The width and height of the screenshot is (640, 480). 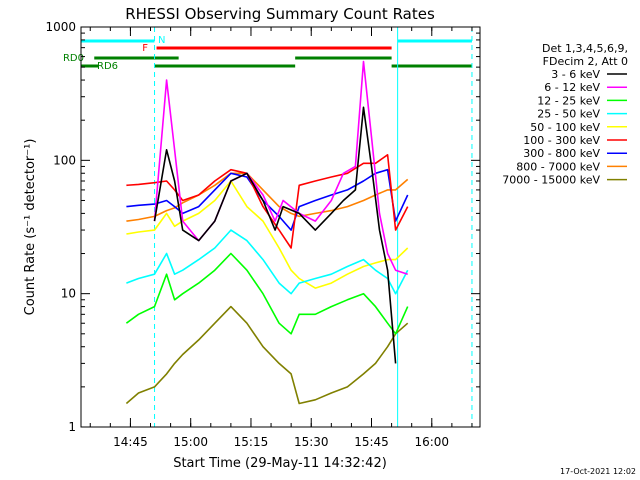 What do you see at coordinates (565, 127) in the screenshot?
I see `legend-entry-label: 50 - 100 keV` at bounding box center [565, 127].